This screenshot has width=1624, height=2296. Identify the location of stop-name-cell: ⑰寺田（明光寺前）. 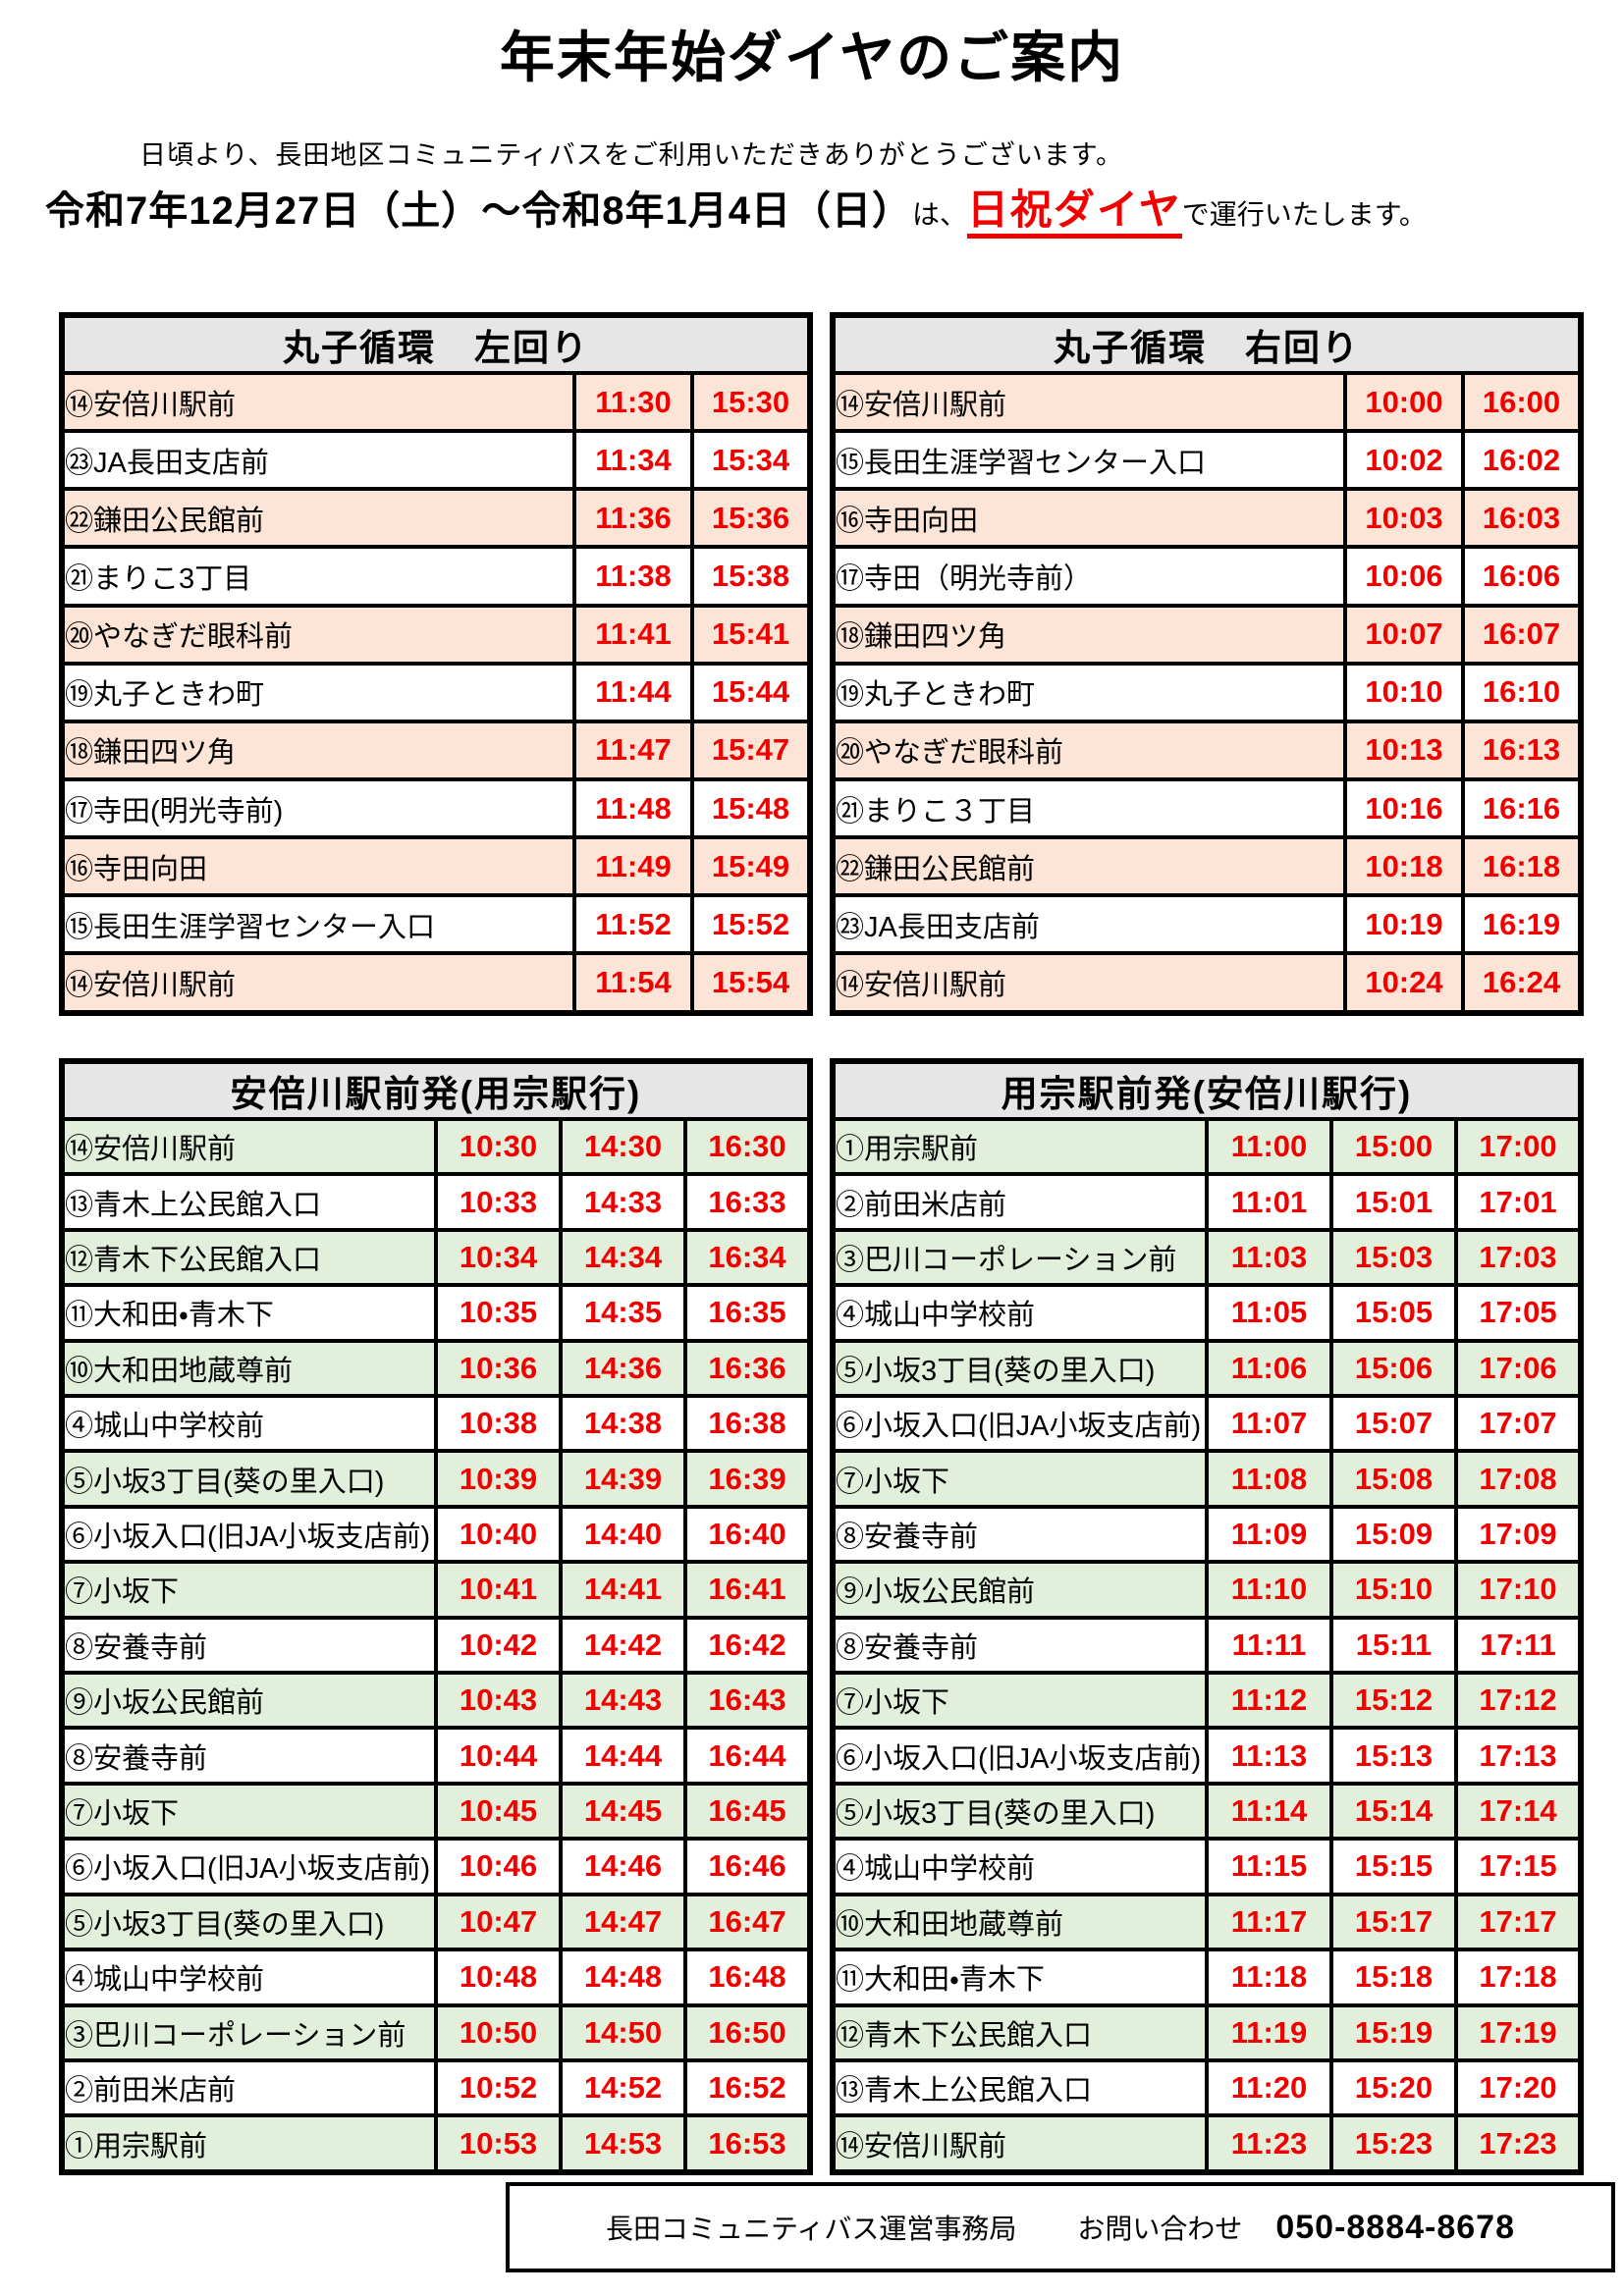
(1089, 577).